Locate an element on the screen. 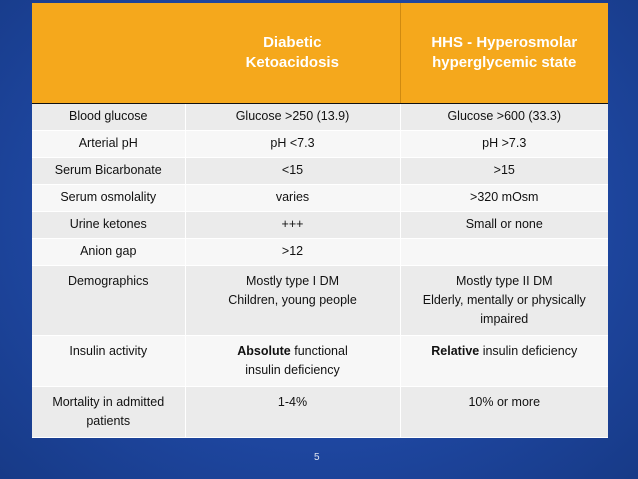 This screenshot has width=638, height=479. header-dka-line-2: Ketoacidosis is located at coordinates (292, 62).